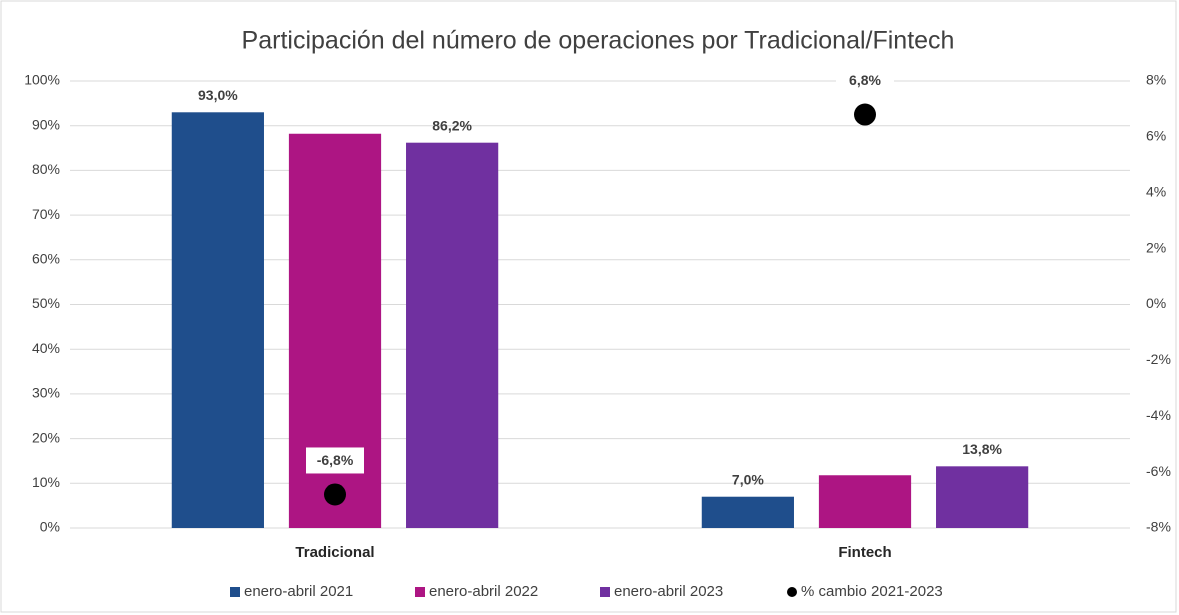  I want to click on y2-tick-label: -8%, so click(1158, 527).